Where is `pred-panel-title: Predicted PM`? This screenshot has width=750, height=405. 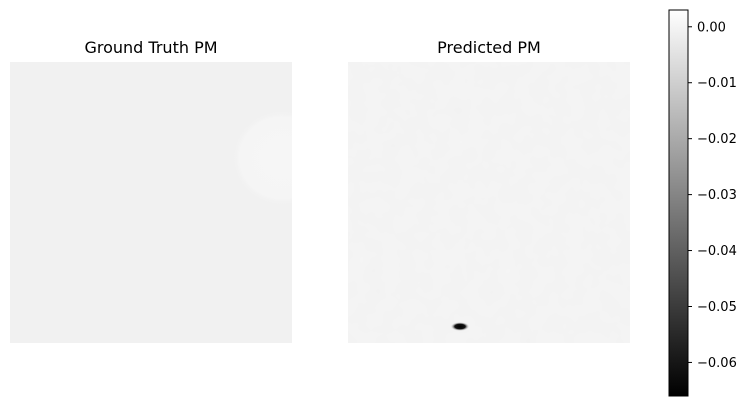 pred-panel-title: Predicted PM is located at coordinates (489, 47).